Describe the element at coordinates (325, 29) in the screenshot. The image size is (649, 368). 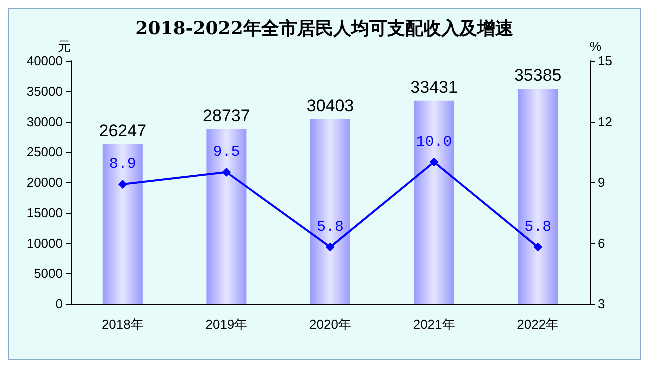
I see `chart-title: 2018-2022年全市居民人均可支配收入及增速` at that location.